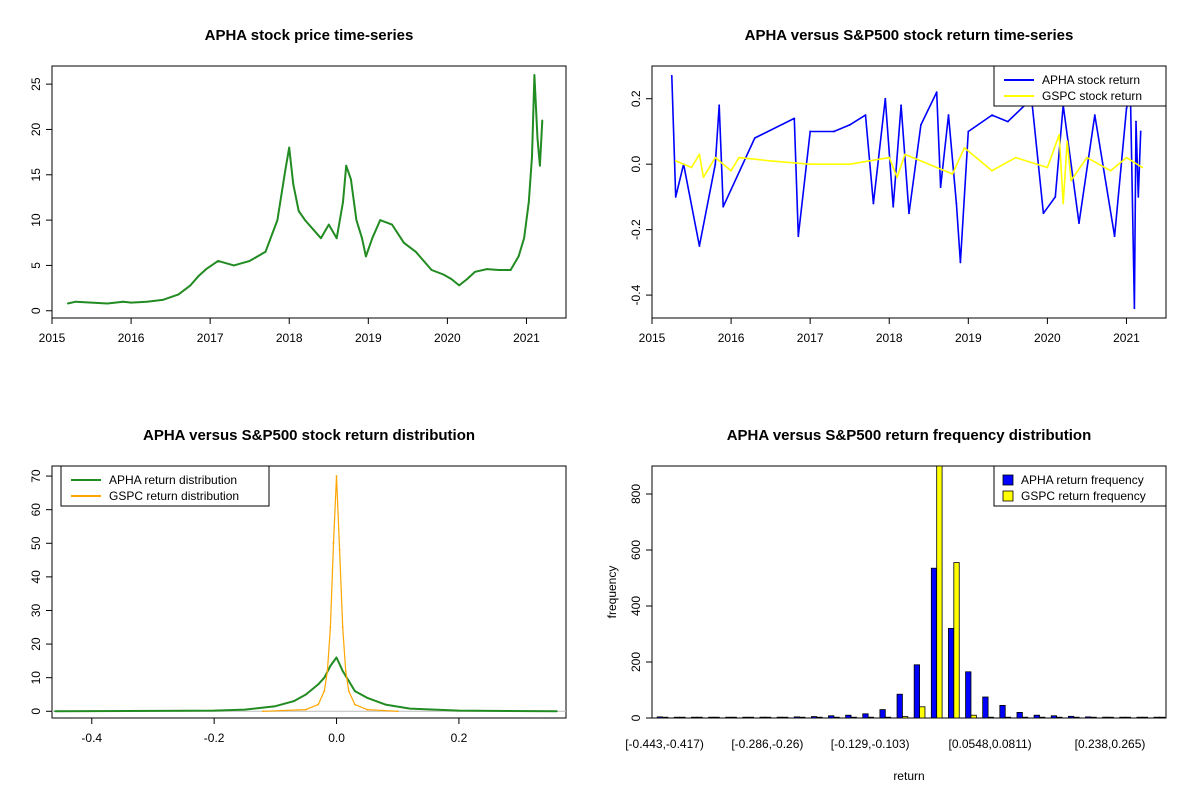  I want to click on x-category-label: [0.0548,0.0811), so click(990, 744).